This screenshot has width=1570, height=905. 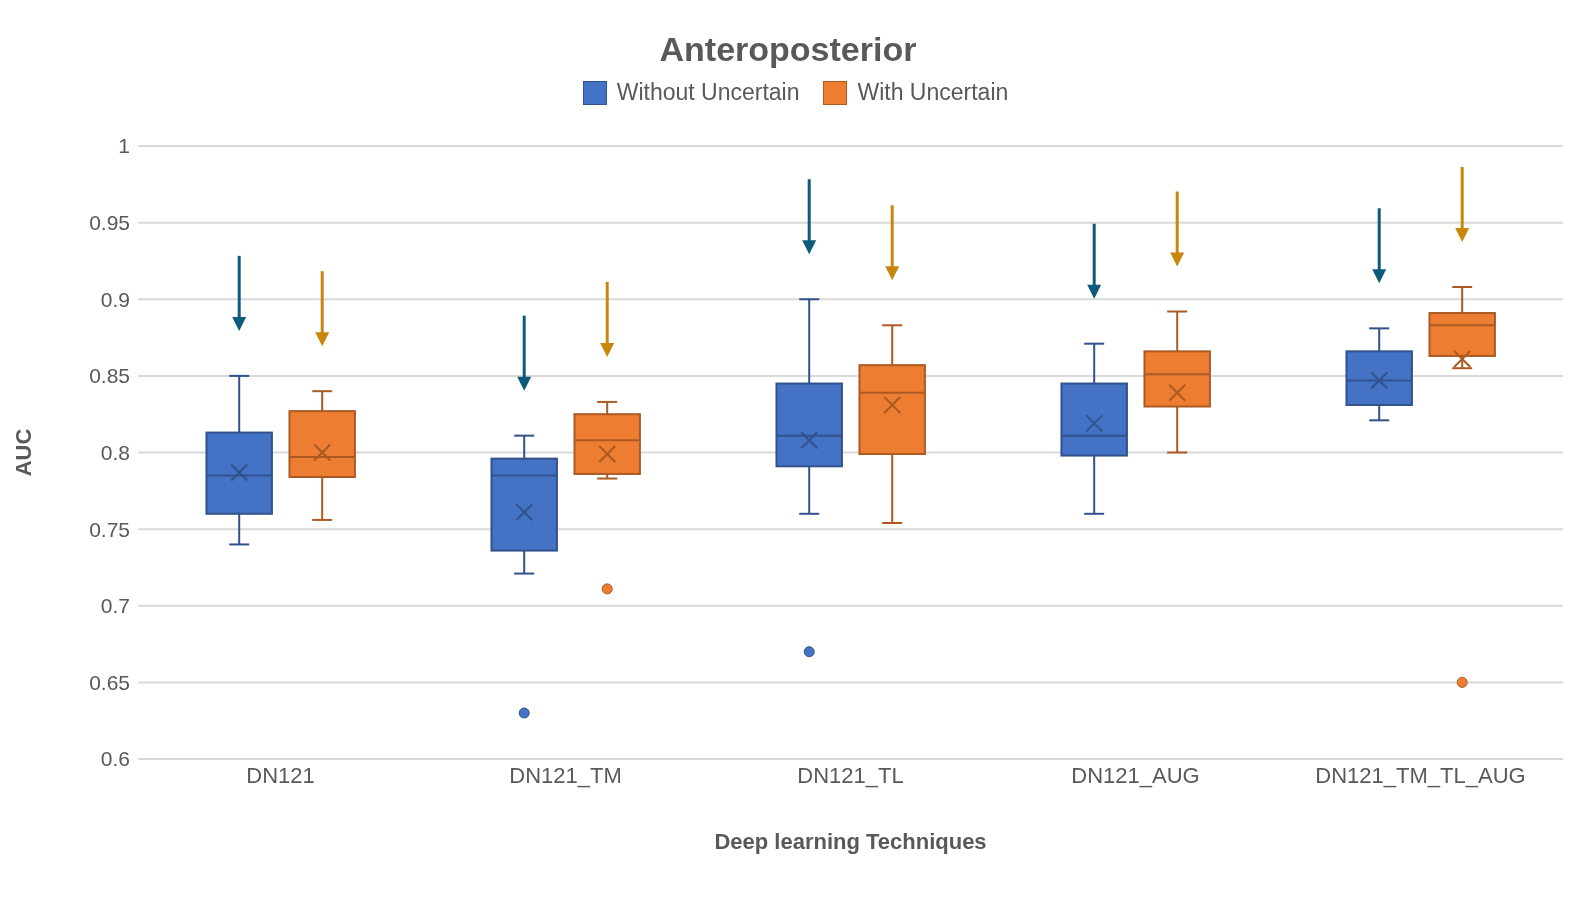 I want to click on y-tick-label: 0.8, so click(x=115, y=452).